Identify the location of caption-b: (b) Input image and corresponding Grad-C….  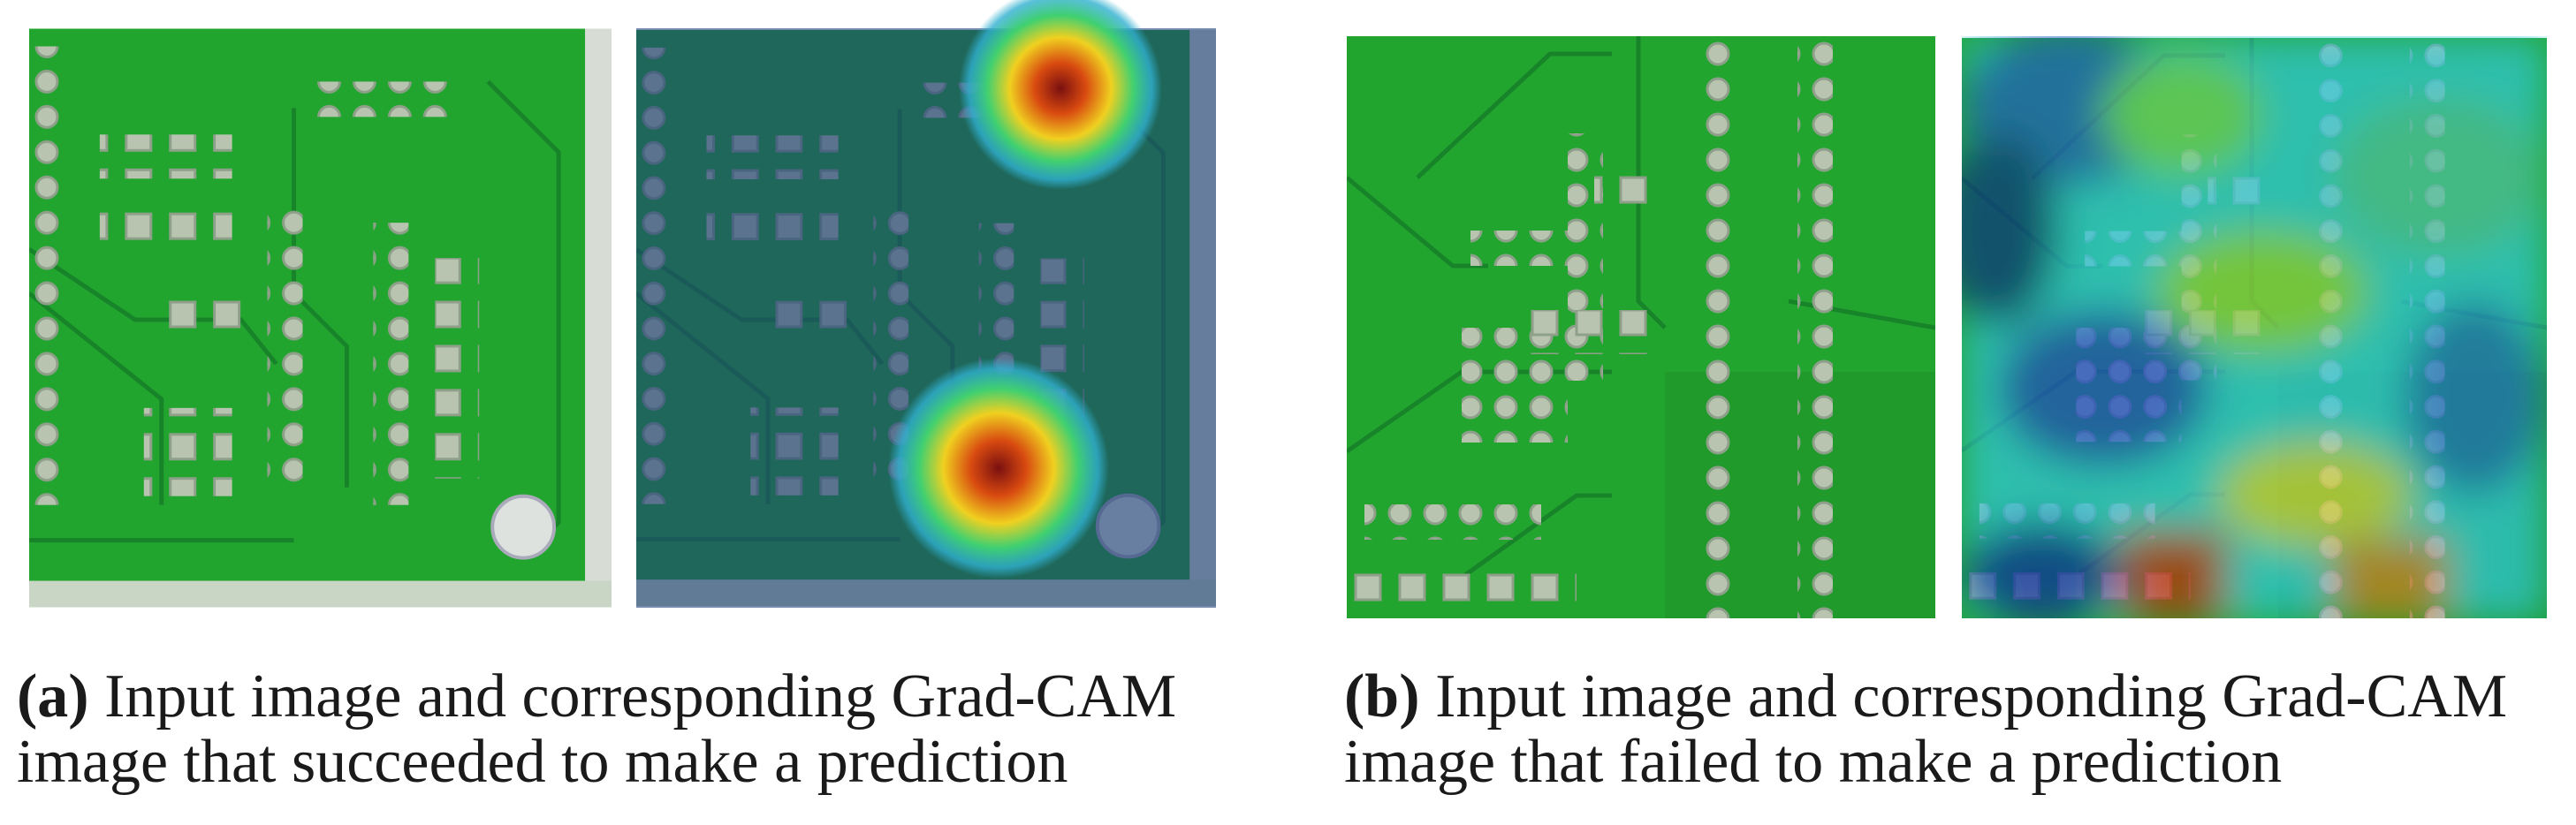
(1925, 729).